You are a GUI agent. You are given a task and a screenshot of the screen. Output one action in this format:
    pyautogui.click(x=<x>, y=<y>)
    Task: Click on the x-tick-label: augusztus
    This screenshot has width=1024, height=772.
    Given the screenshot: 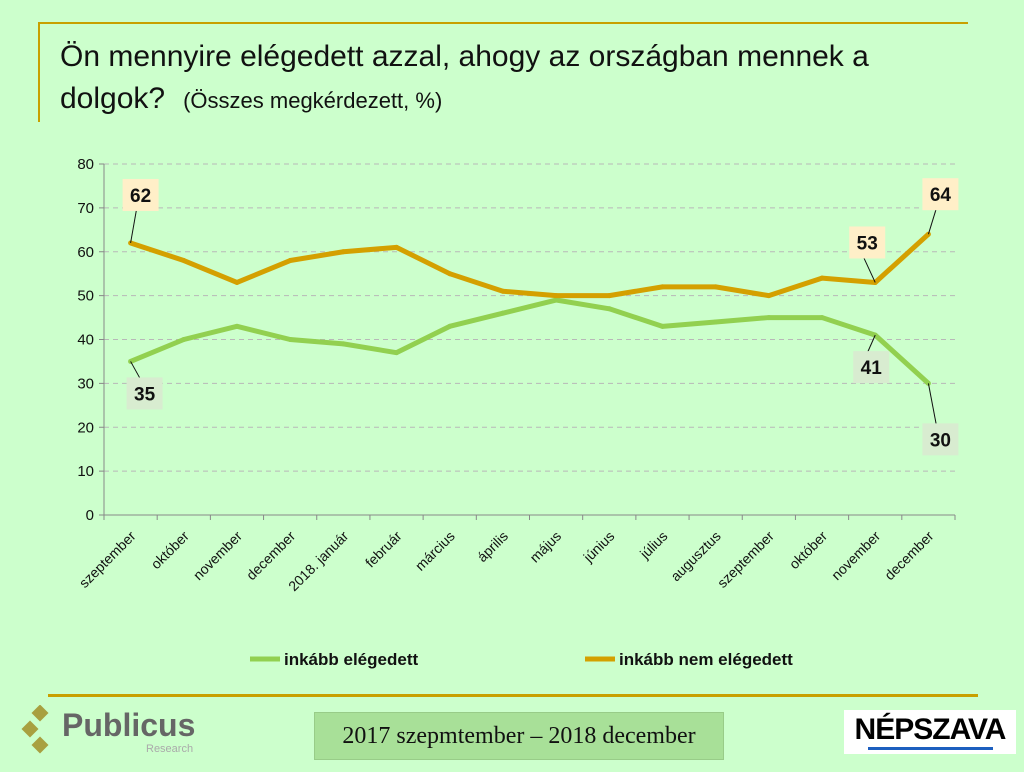 What is the action you would take?
    pyautogui.click(x=695, y=556)
    